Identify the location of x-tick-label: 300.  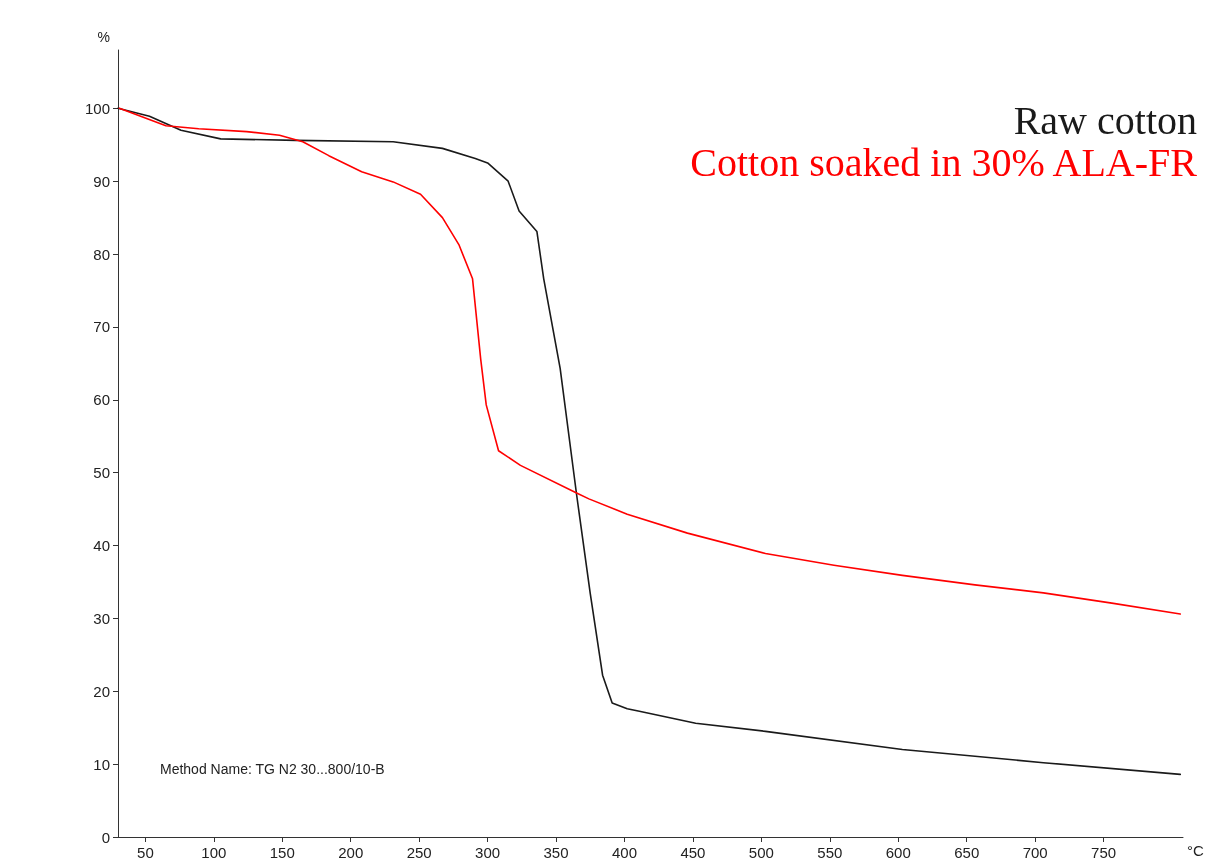
(488, 852).